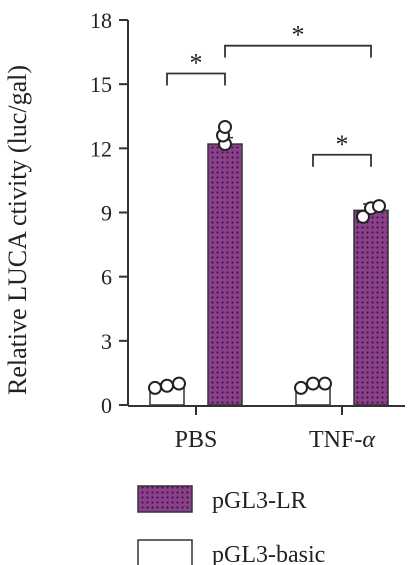 Image resolution: width=410 pixels, height=565 pixels. Describe the element at coordinates (231, 525) in the screenshot. I see `legend: pGL3-LR pGL3-basic` at that location.